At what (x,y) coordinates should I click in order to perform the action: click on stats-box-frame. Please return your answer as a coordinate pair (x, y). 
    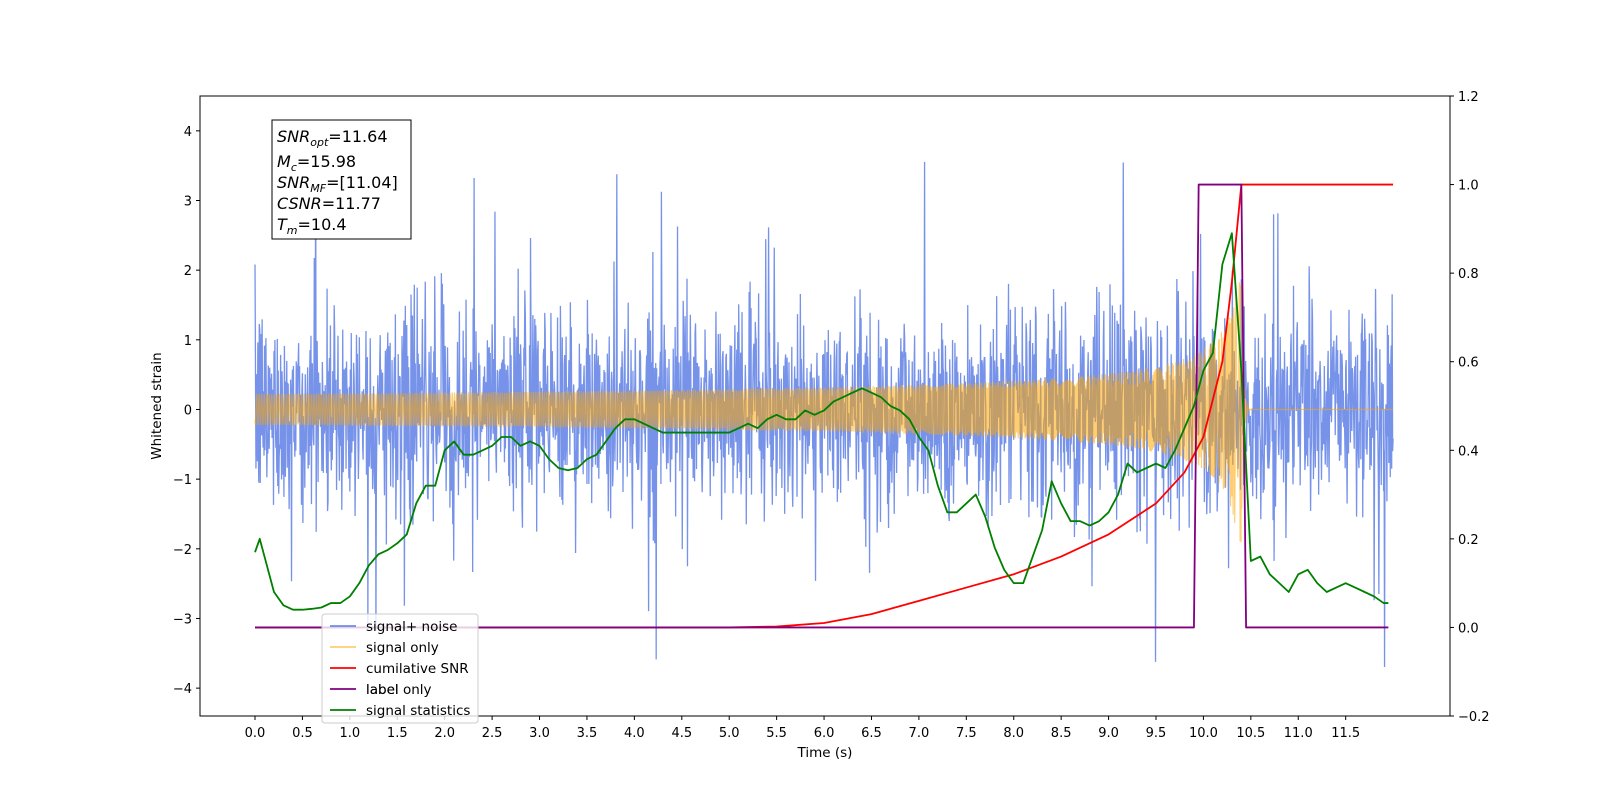
    Looking at the image, I should click on (341, 179).